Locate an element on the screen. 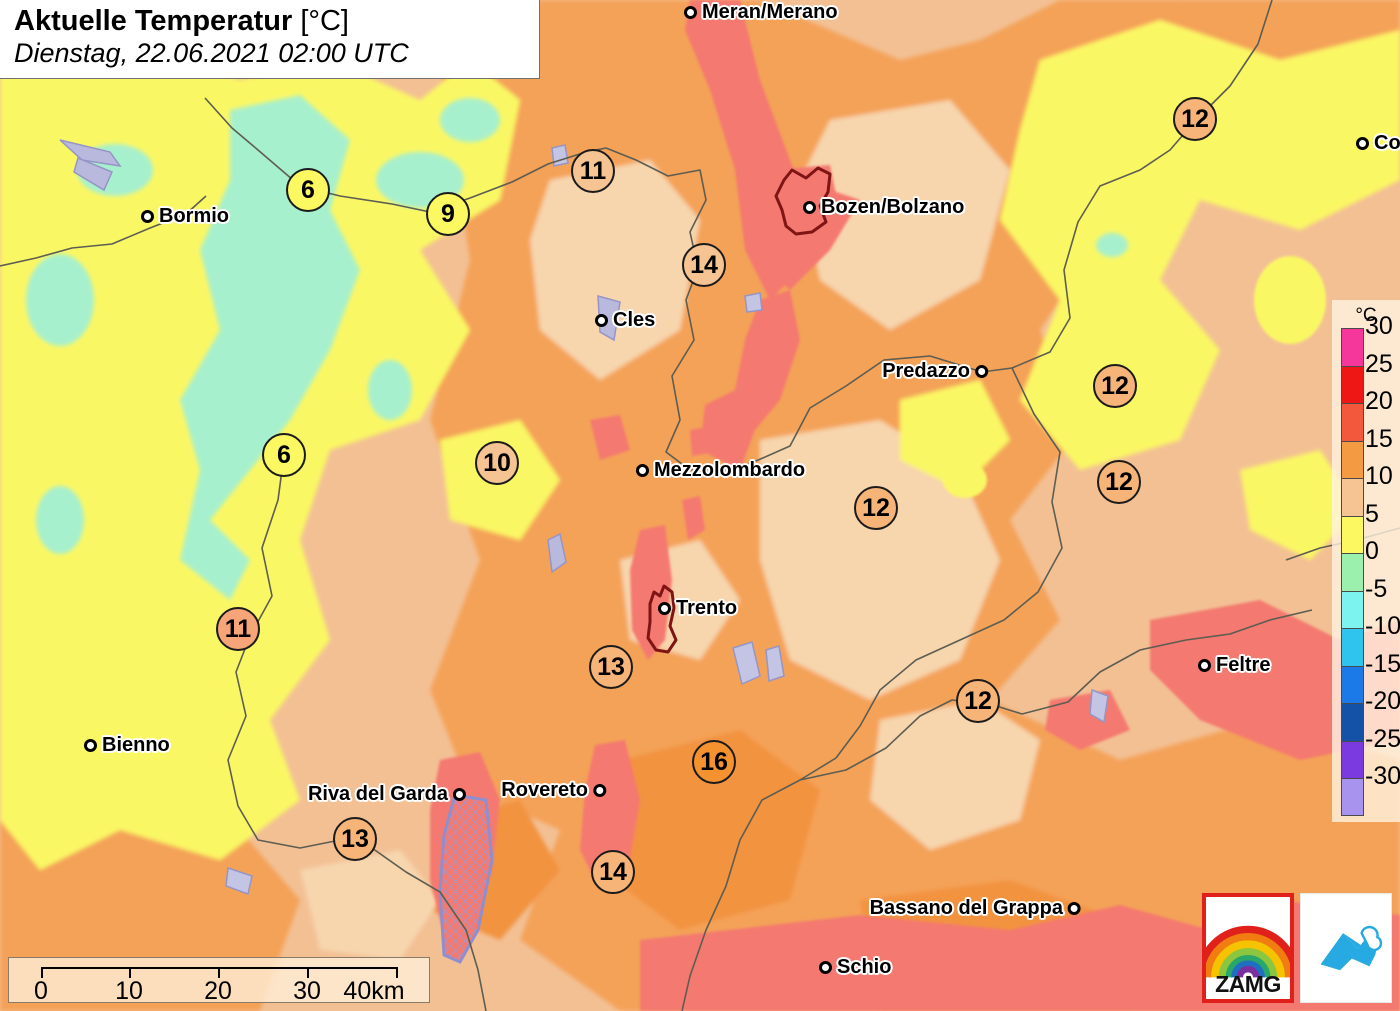 The width and height of the screenshot is (1400, 1011). scale-bar-graphic is located at coordinates (219, 973).